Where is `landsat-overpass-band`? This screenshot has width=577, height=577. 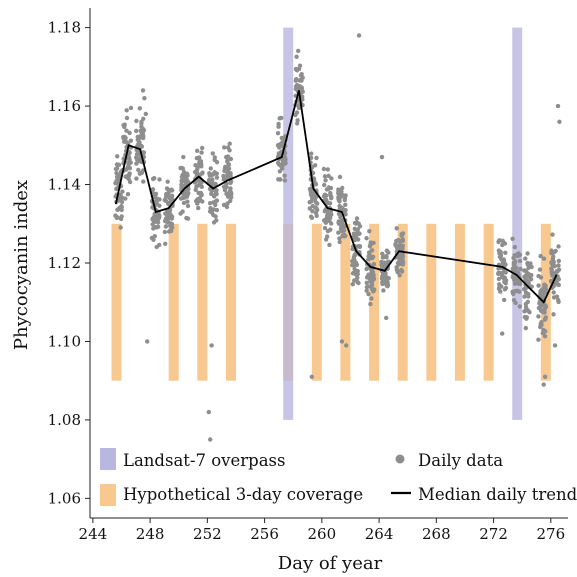
landsat-overpass-band is located at coordinates (288, 223).